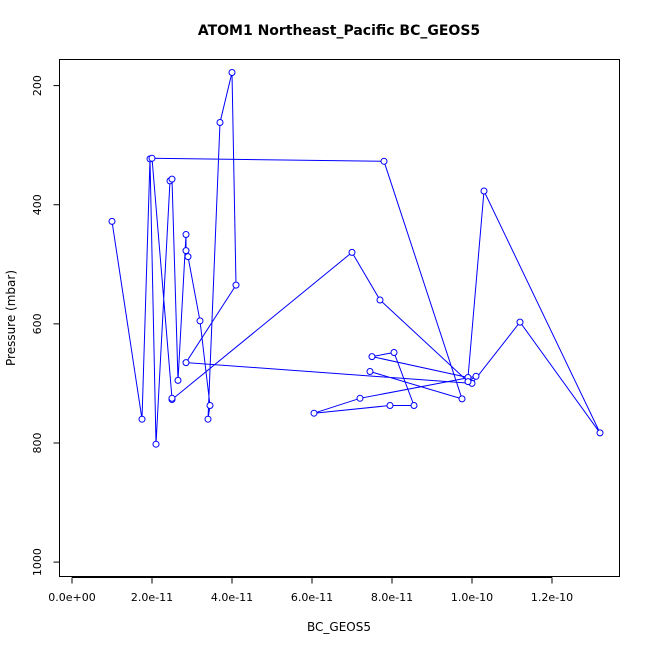  Describe the element at coordinates (45, 325) in the screenshot. I see `y-axis: 200 400 600 800 1000` at that location.